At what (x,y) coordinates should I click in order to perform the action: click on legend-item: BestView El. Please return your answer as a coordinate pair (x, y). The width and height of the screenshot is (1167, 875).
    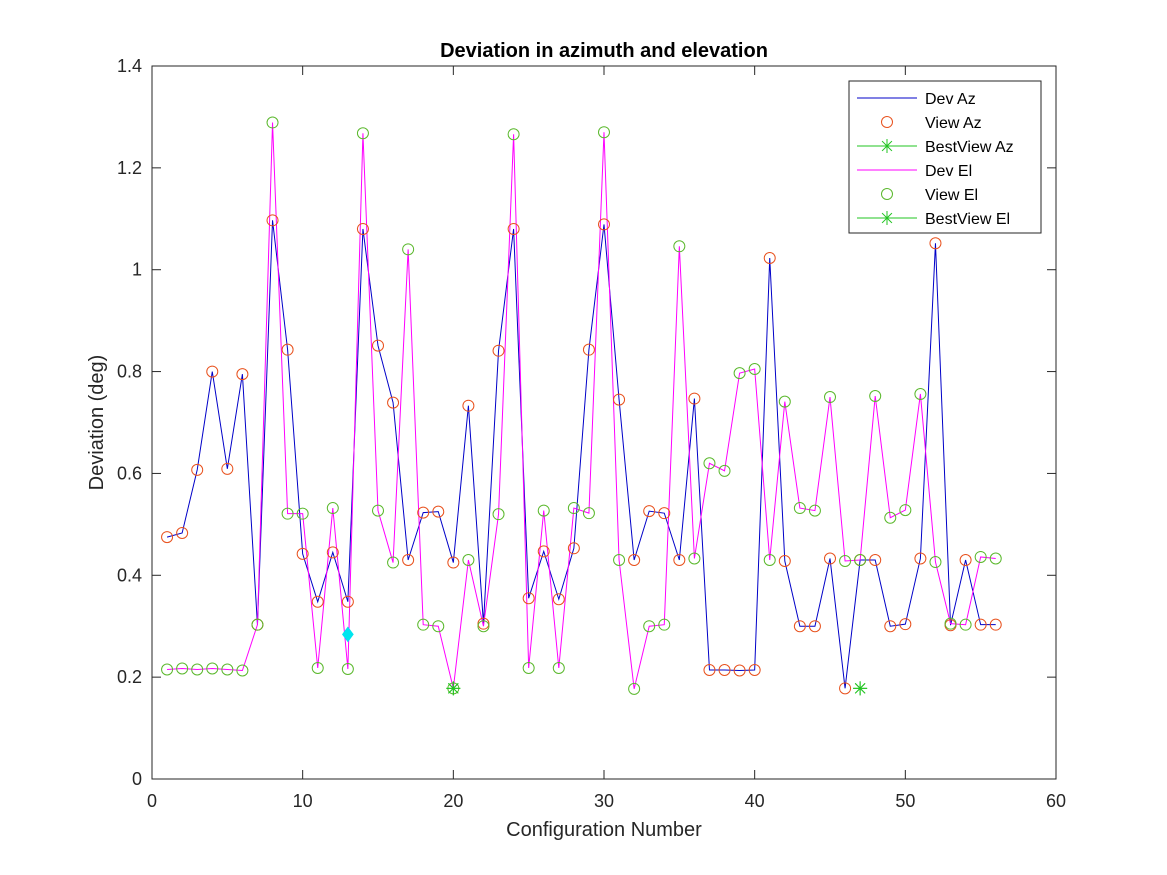
    Looking at the image, I should click on (933, 219).